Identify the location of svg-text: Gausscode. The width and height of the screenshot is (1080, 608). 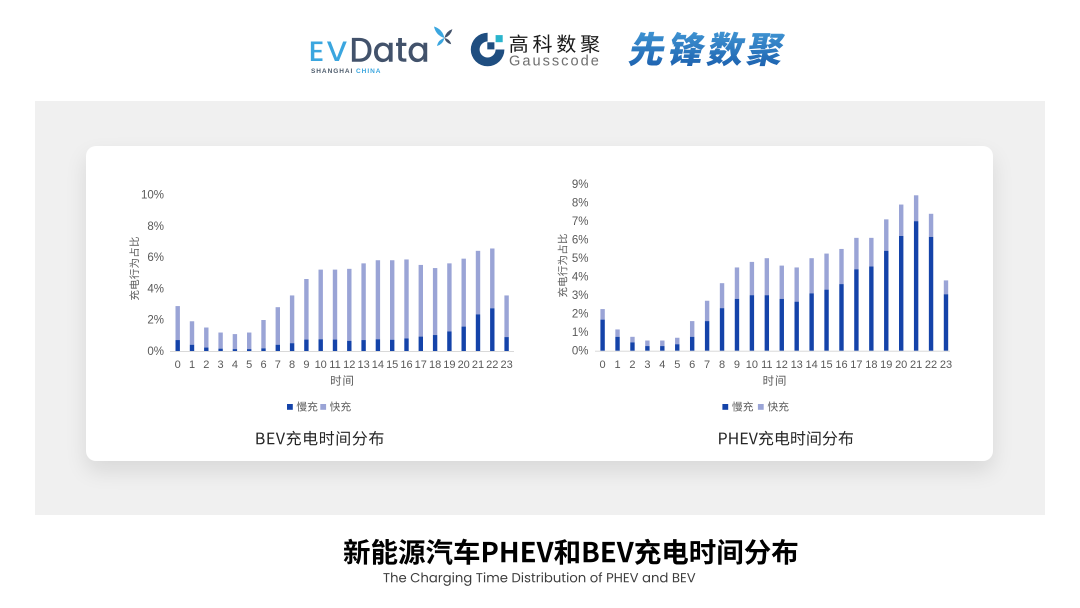
(555, 62).